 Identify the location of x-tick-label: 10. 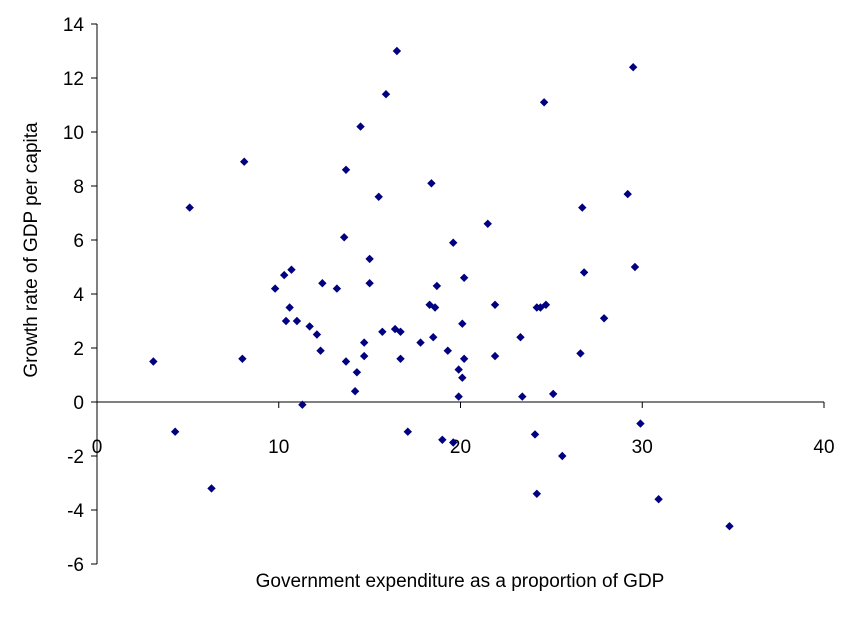
(278, 447).